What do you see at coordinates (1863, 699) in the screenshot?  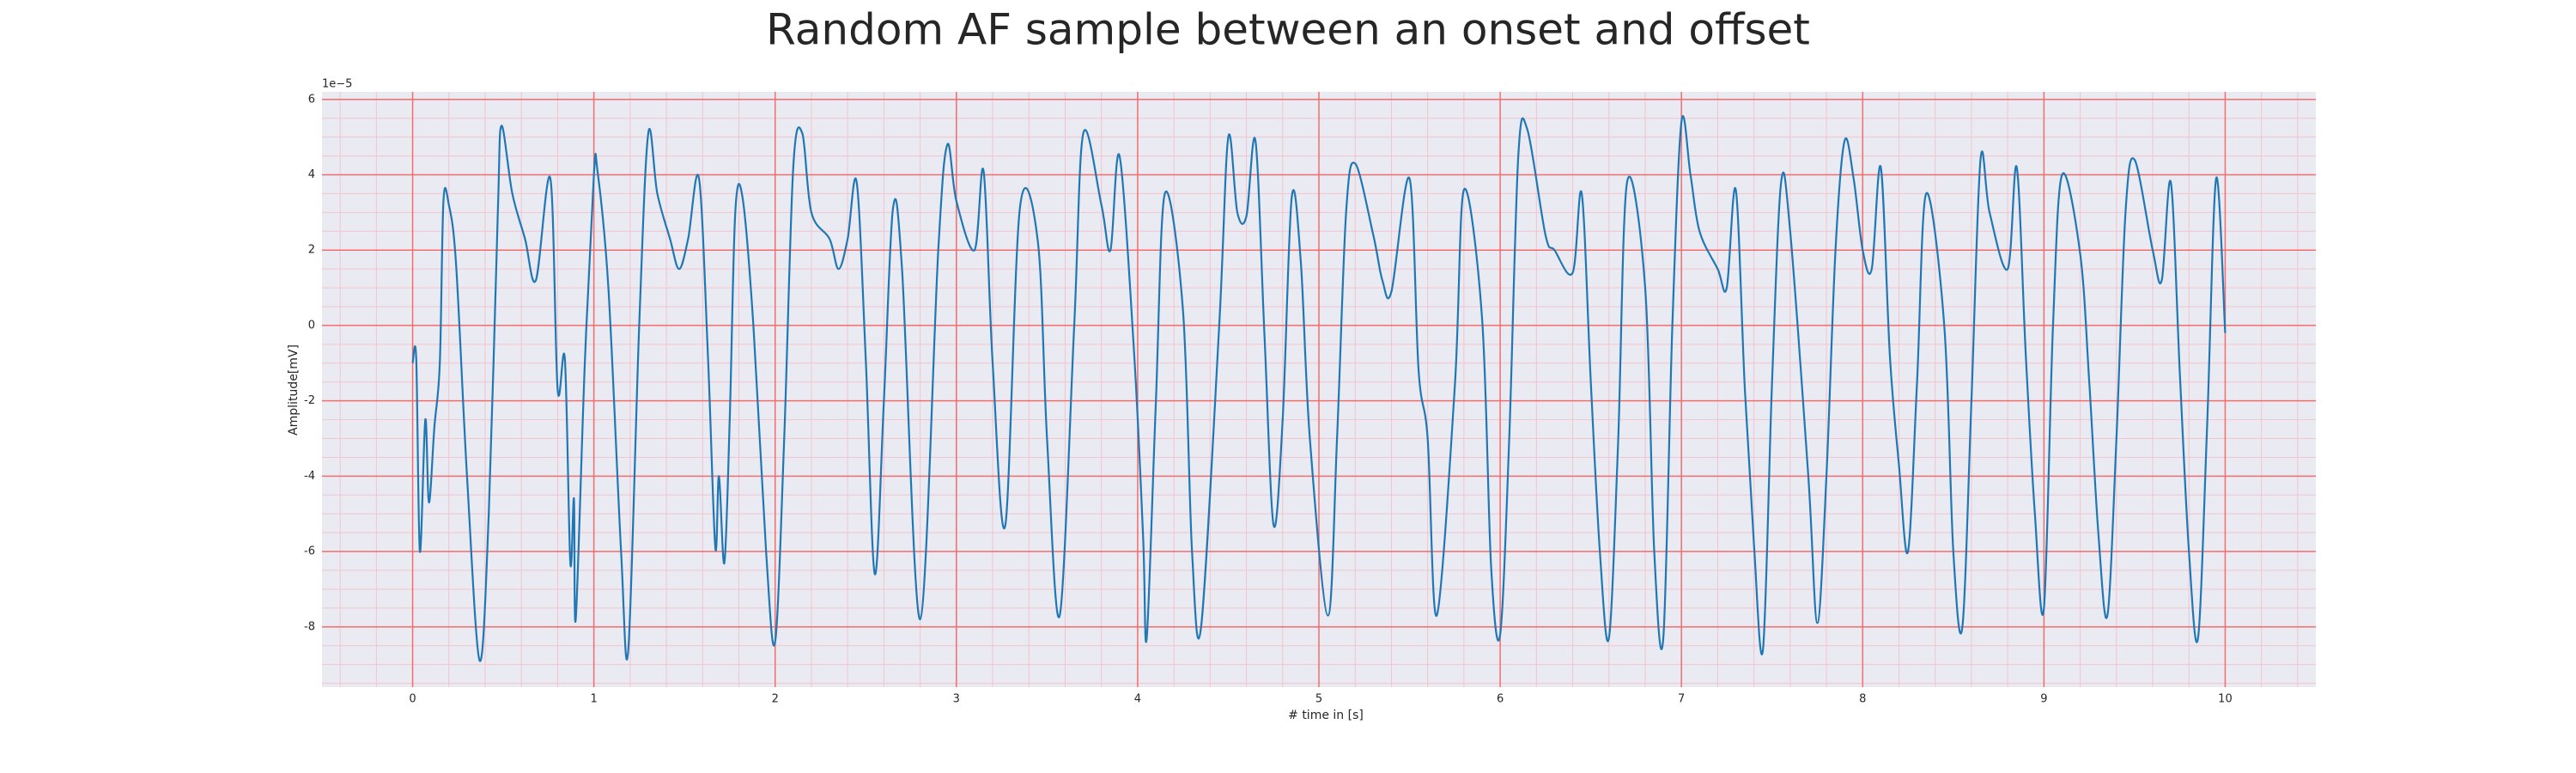 I see `x-tick-label: 8` at bounding box center [1863, 699].